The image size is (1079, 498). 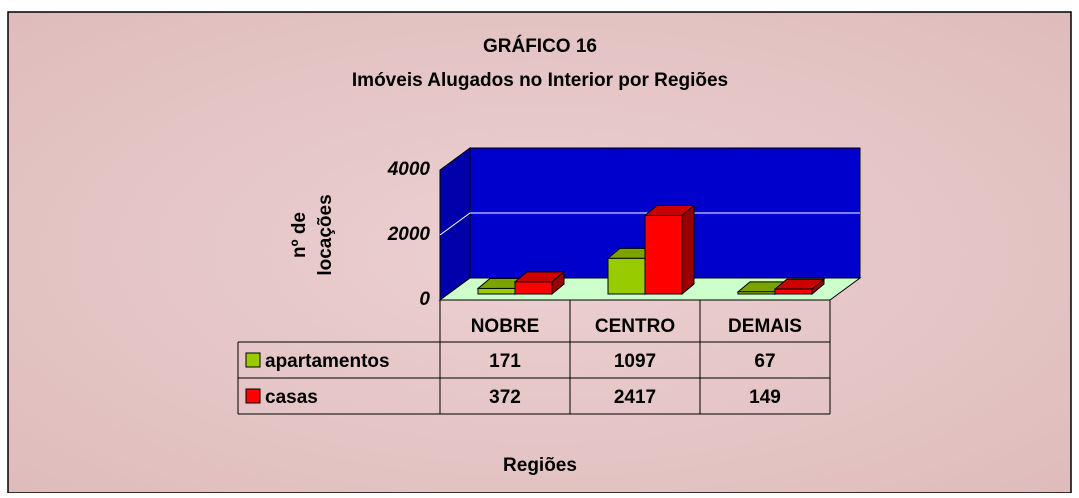 I want to click on x-tick-label: DEMAIS, so click(x=765, y=326).